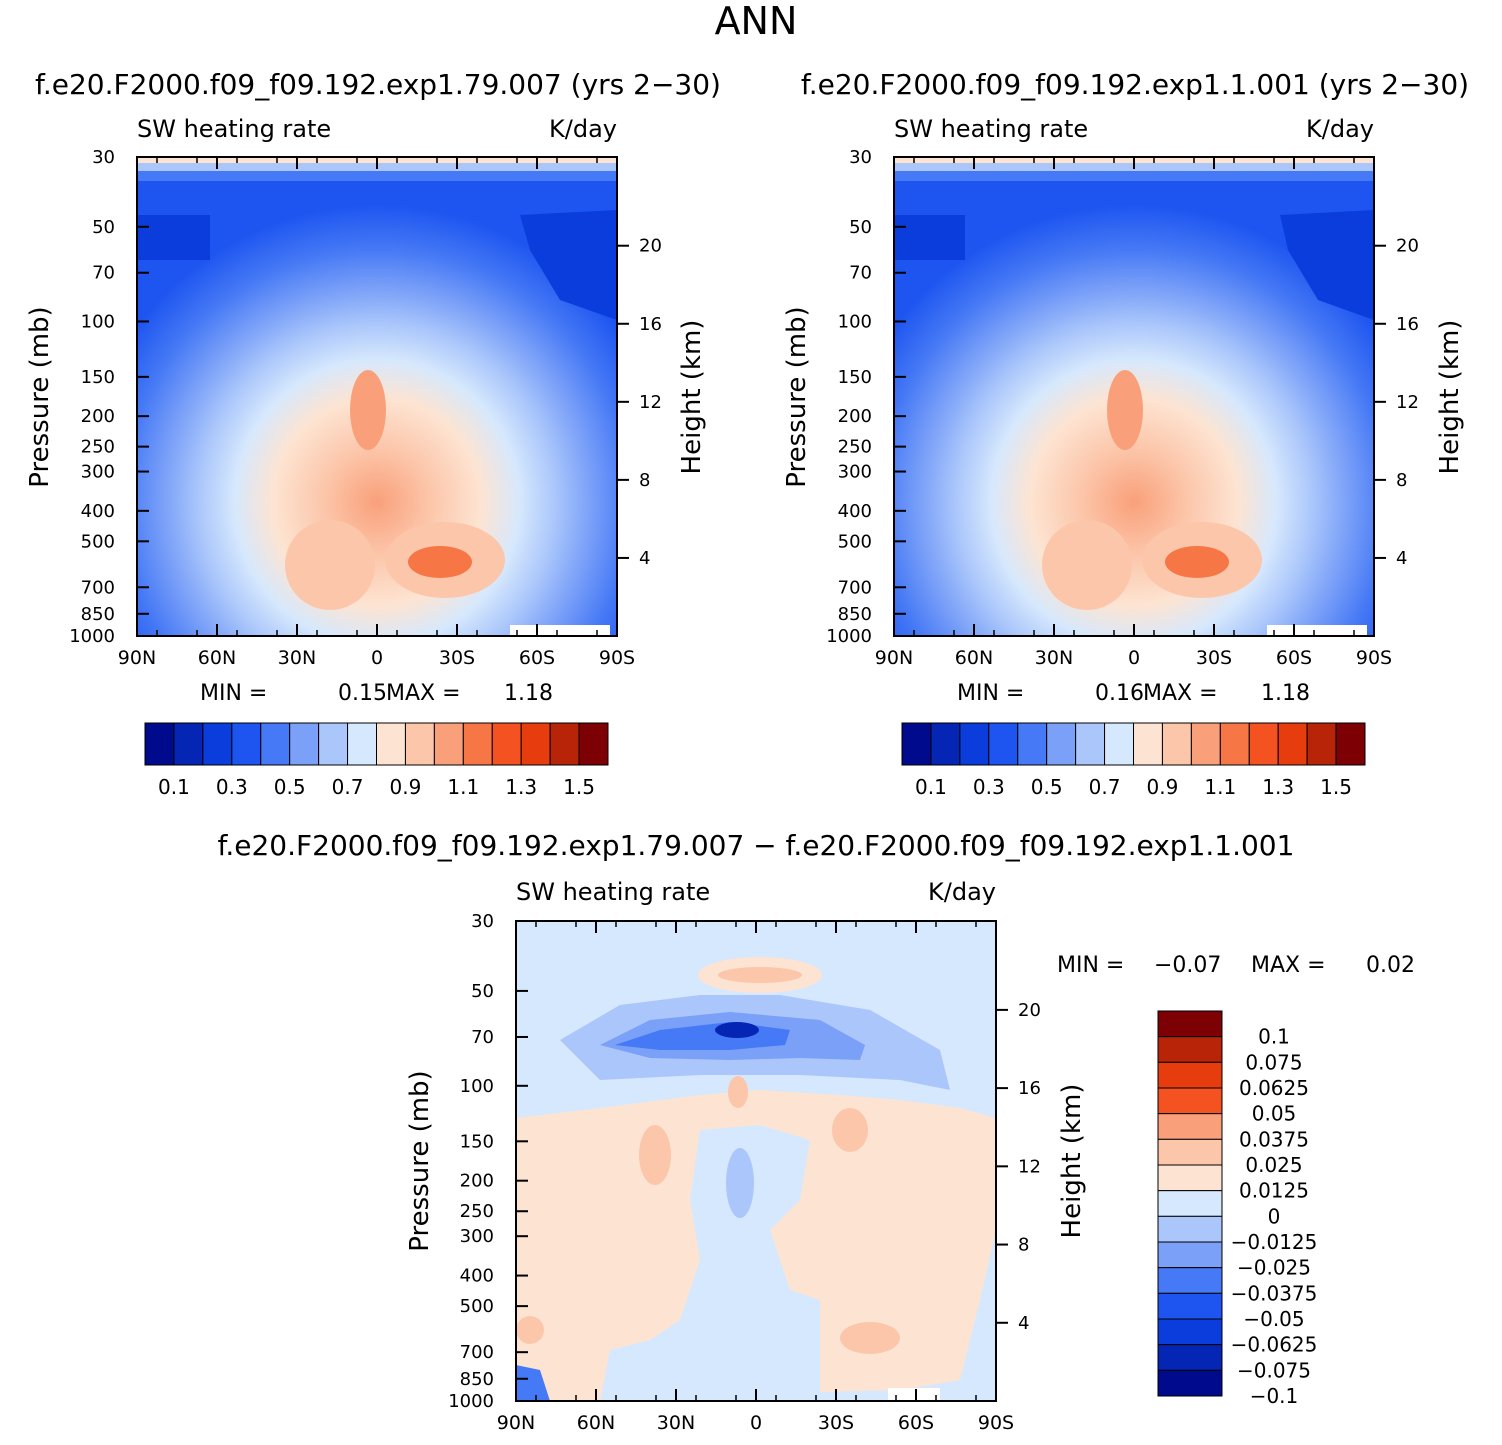 Image resolution: width=1502 pixels, height=1445 pixels. I want to click on colorbar-label: −0.075, so click(1274, 1370).